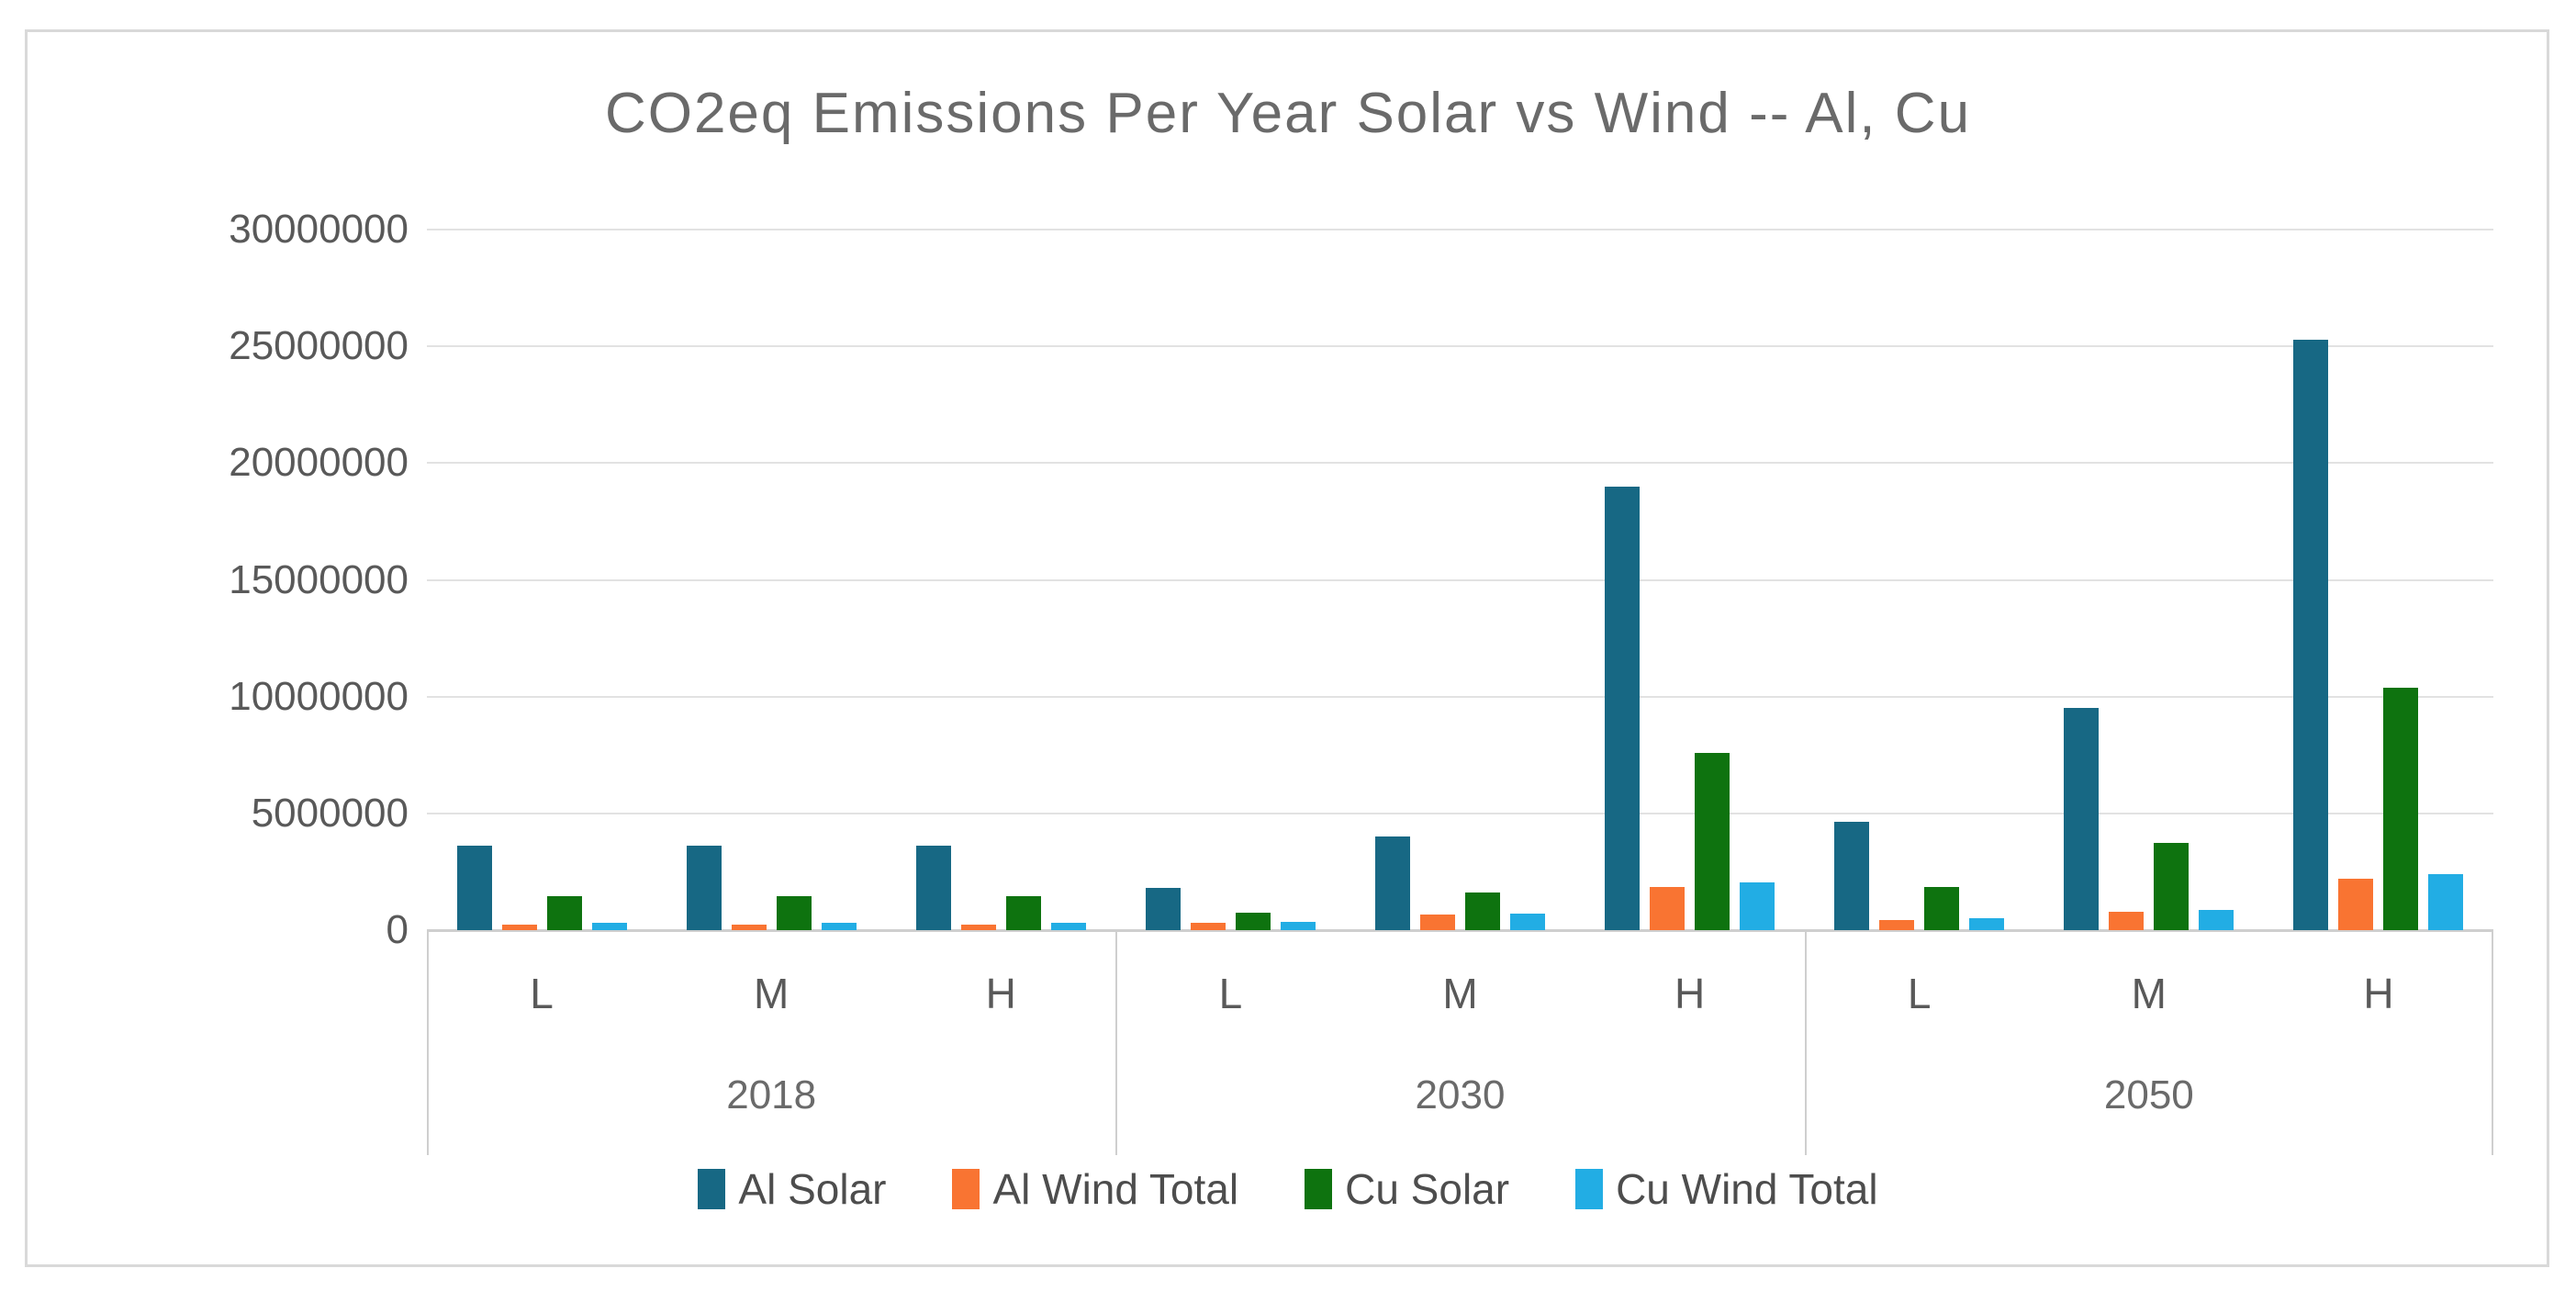 This screenshot has height=1291, width=2576. What do you see at coordinates (771, 1094) in the screenshot?
I see `group-year-label: 2018` at bounding box center [771, 1094].